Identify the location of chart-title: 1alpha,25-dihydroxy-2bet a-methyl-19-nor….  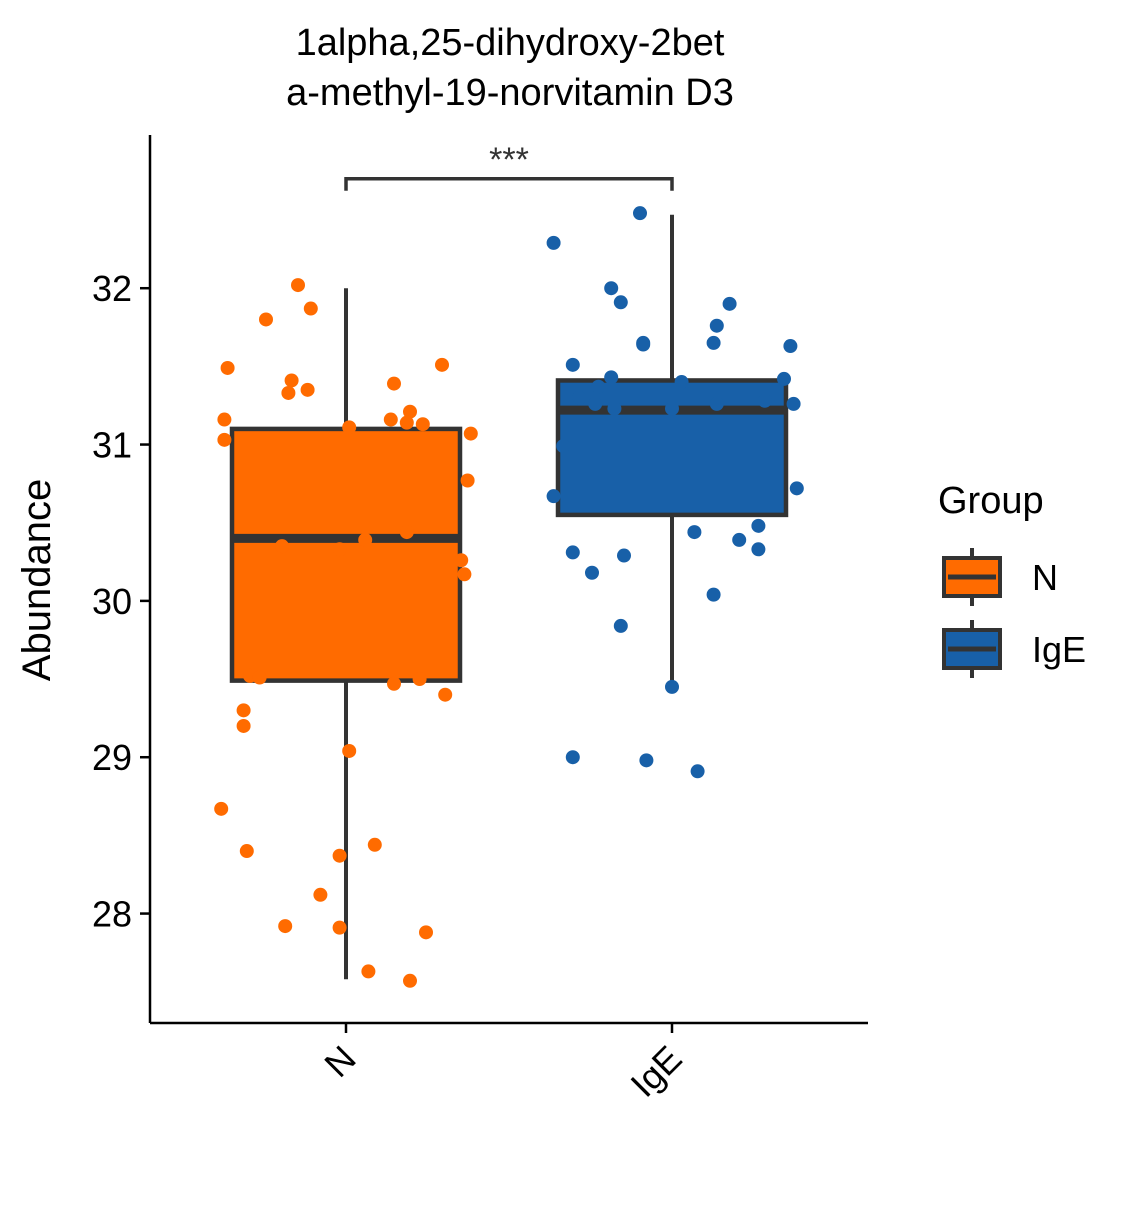
(510, 68).